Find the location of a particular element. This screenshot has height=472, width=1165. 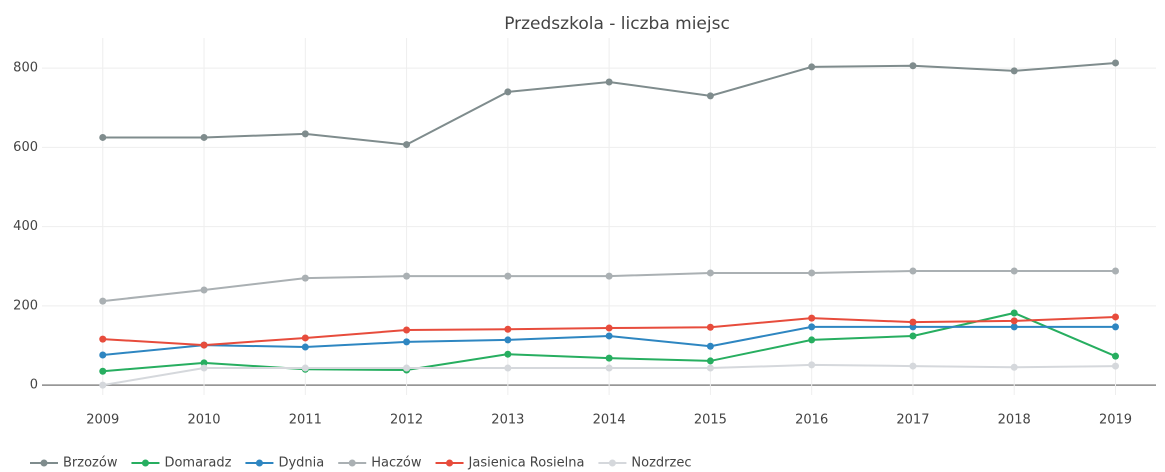

x-tick-label: 2014 is located at coordinates (609, 420).